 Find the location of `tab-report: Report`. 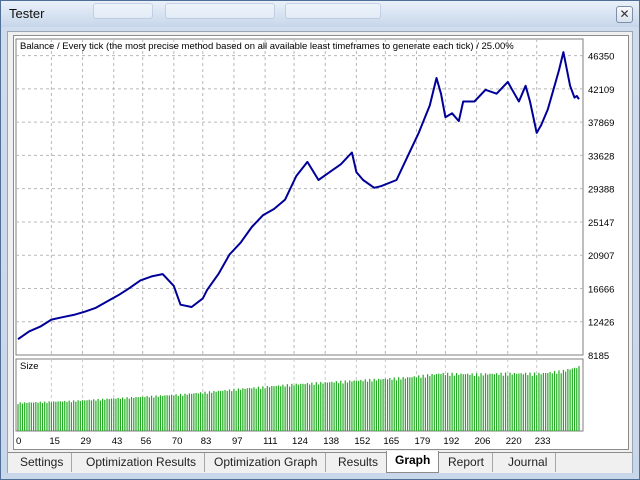

tab-report: Report is located at coordinates (467, 462).